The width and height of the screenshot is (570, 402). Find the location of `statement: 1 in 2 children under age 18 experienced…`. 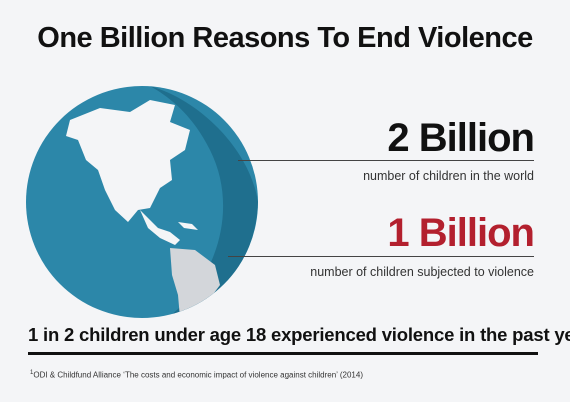

statement: 1 in 2 children under age 18 experienced… is located at coordinates (299, 335).